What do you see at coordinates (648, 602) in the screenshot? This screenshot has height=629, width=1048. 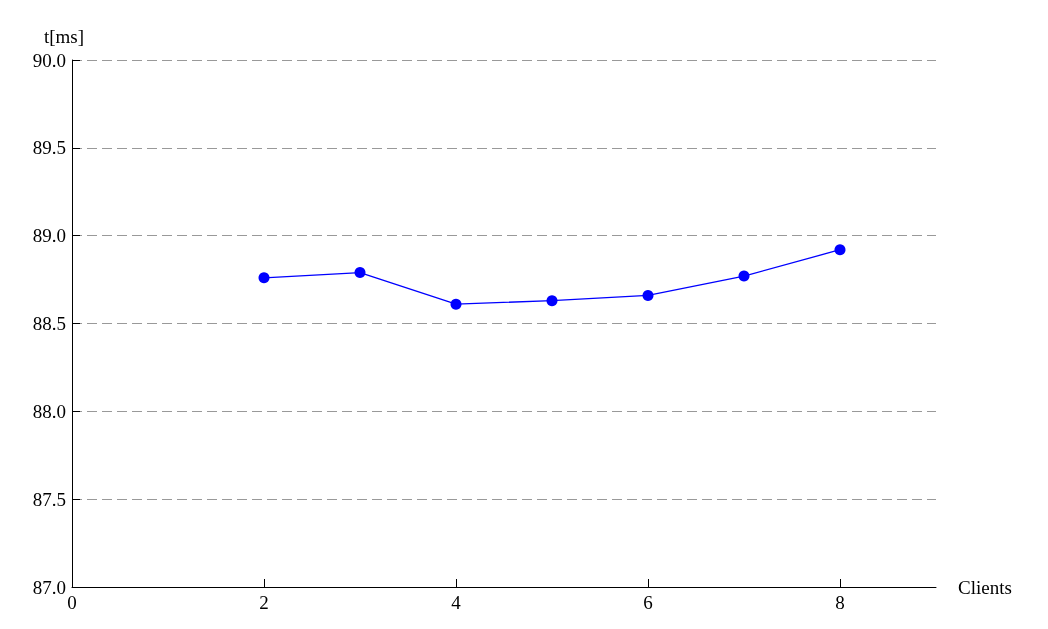 I see `x-tick-label: 6` at bounding box center [648, 602].